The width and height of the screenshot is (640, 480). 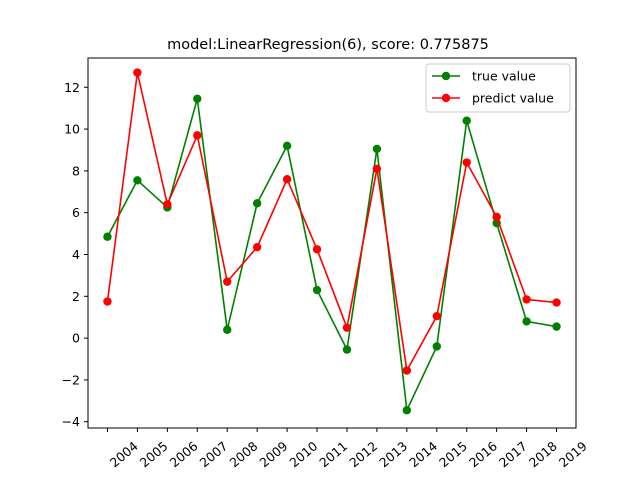 What do you see at coordinates (513, 454) in the screenshot?
I see `x-tick-label: 2017` at bounding box center [513, 454].